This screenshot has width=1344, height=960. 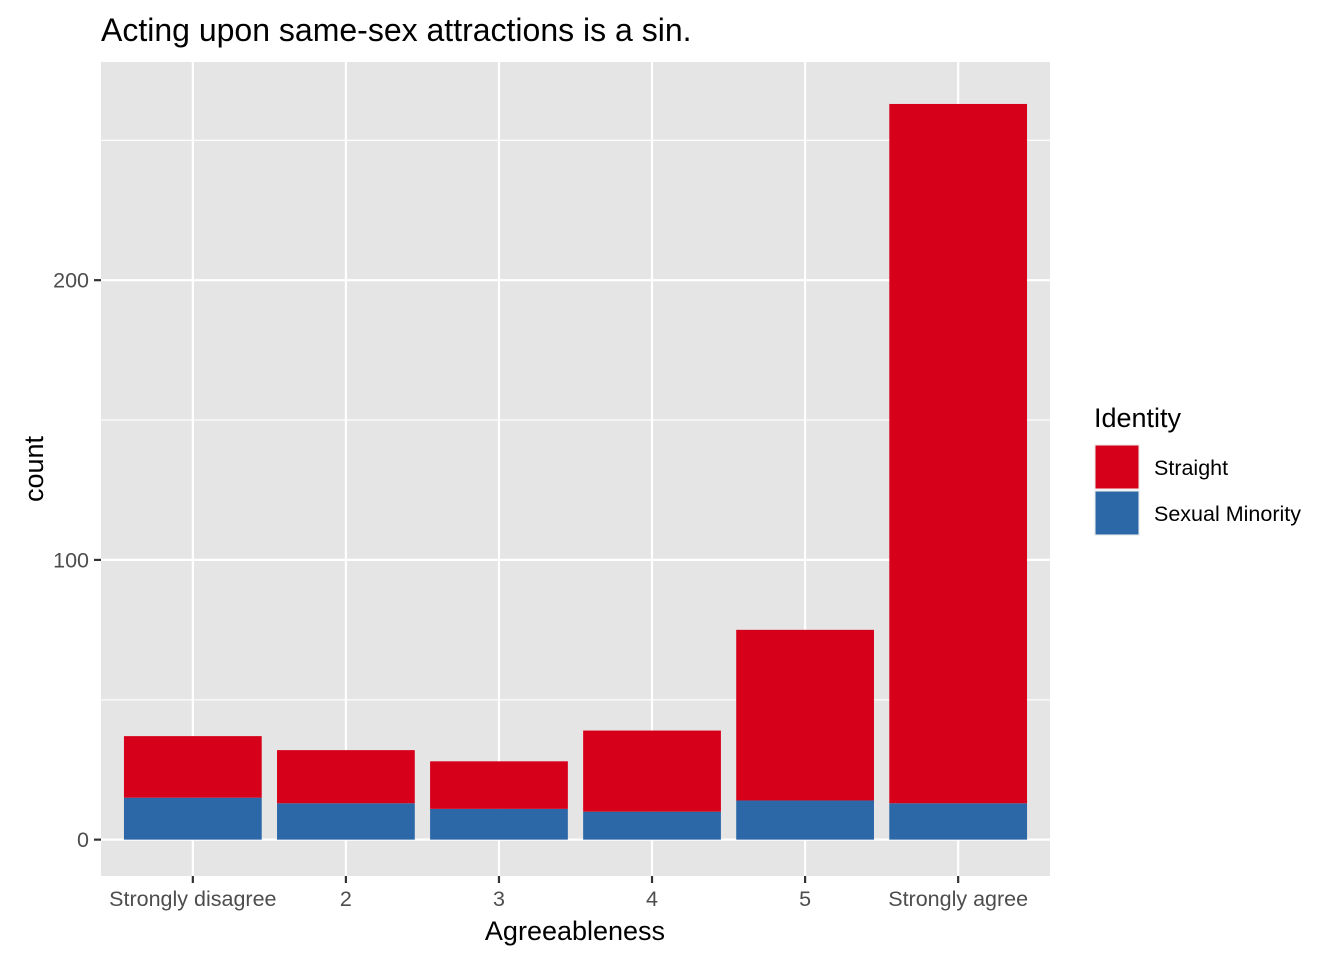 I want to click on x-axis-title: Agreeableness, so click(x=575, y=931).